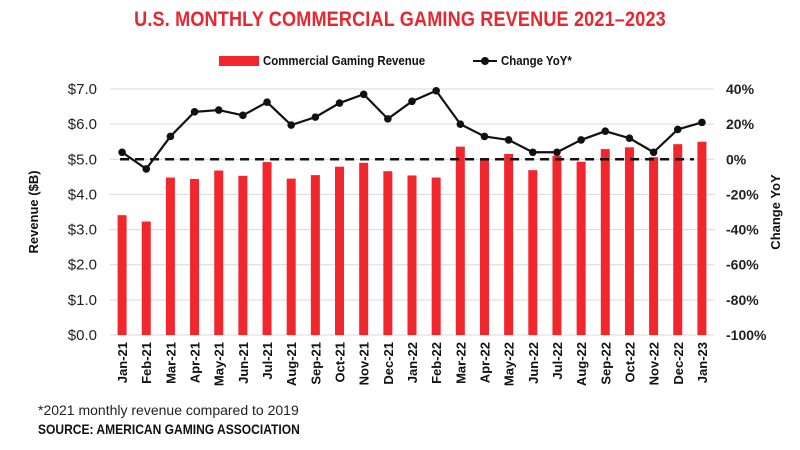 Image resolution: width=800 pixels, height=450 pixels. What do you see at coordinates (146, 363) in the screenshot?
I see `x-tick-label: Feb-21` at bounding box center [146, 363].